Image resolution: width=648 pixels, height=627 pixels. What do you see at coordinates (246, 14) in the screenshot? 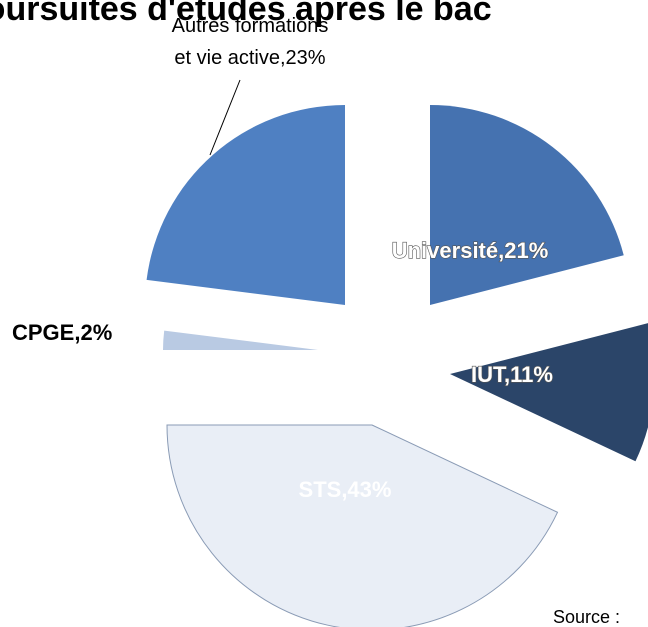
I see `chart-title: Poursuites d'études après le bac` at bounding box center [246, 14].